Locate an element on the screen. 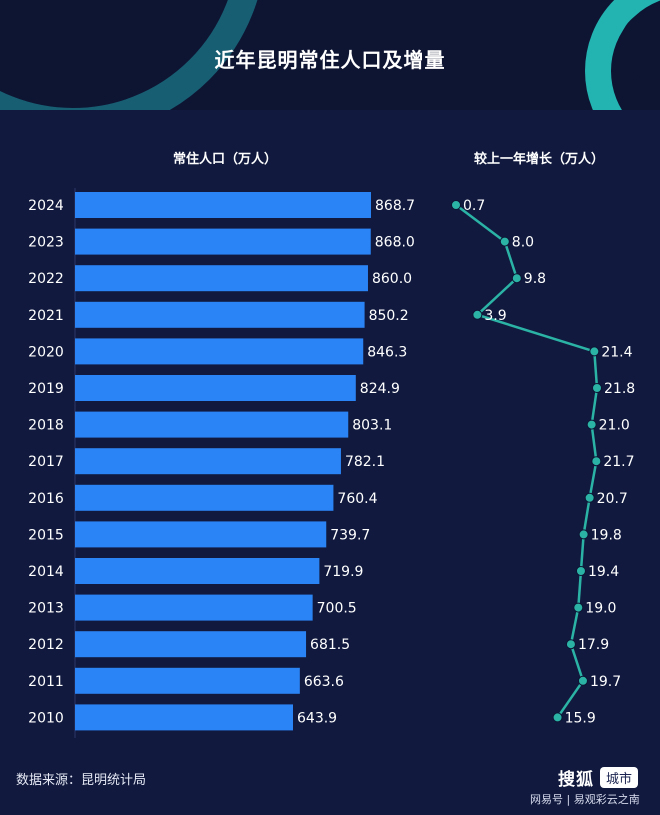 This screenshot has width=660, height=815. growth-value-label: 21.0 is located at coordinates (614, 426).